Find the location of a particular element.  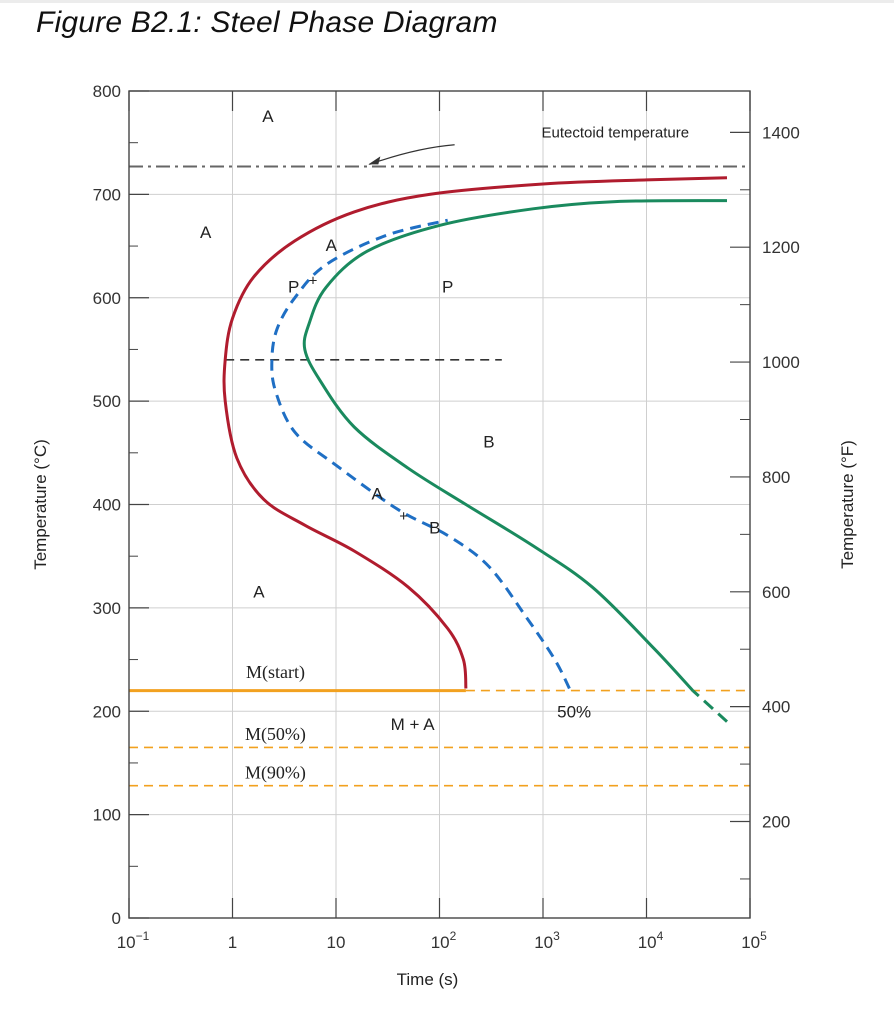

m-90-label: M(90%) is located at coordinates (275, 772).